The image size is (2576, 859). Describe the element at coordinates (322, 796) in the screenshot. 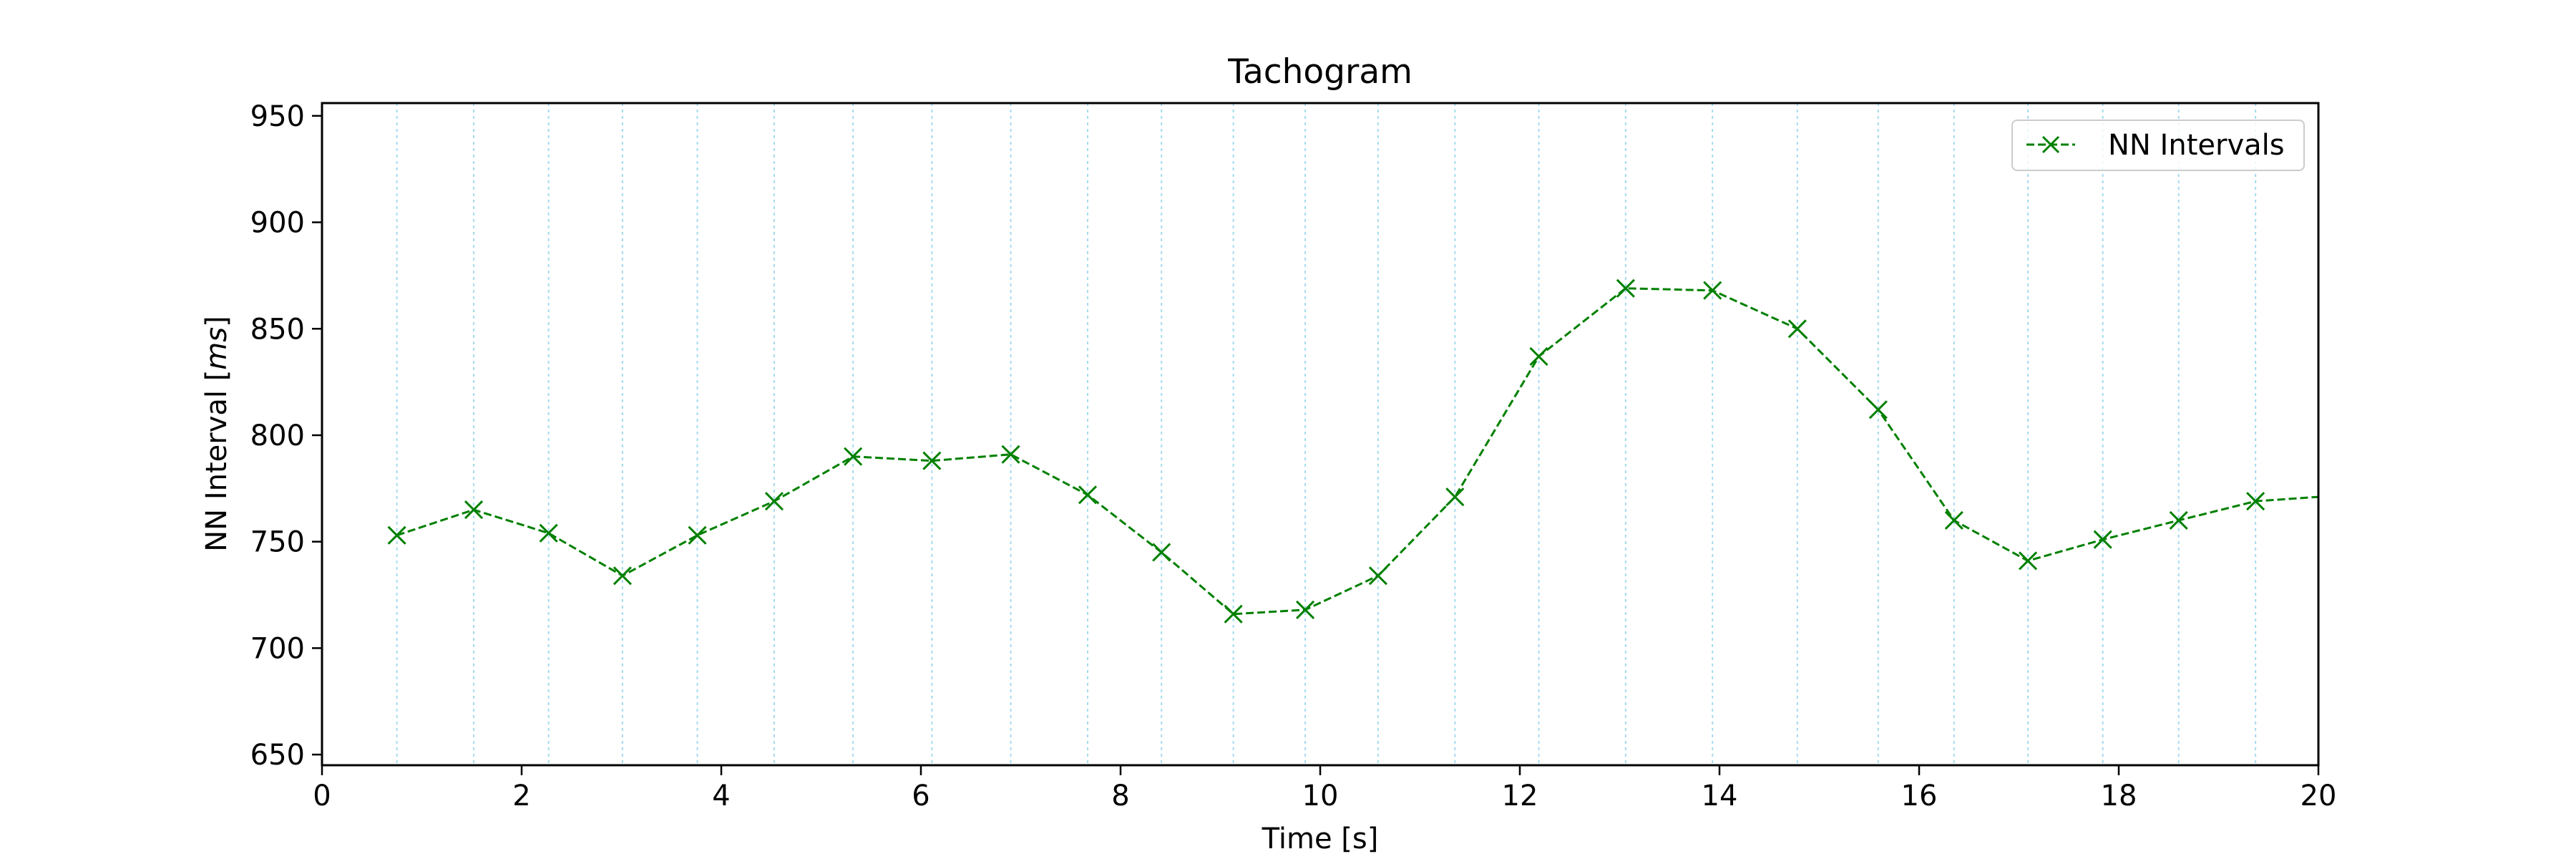

I see `x-tick-label: 0` at that location.